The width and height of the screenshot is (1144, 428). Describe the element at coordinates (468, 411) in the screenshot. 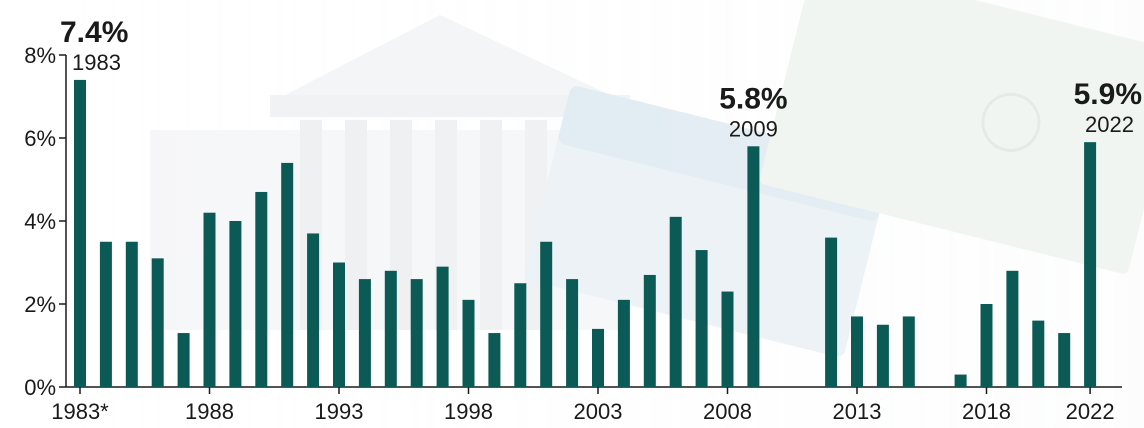

I see `x-tick-label: 1998` at that location.